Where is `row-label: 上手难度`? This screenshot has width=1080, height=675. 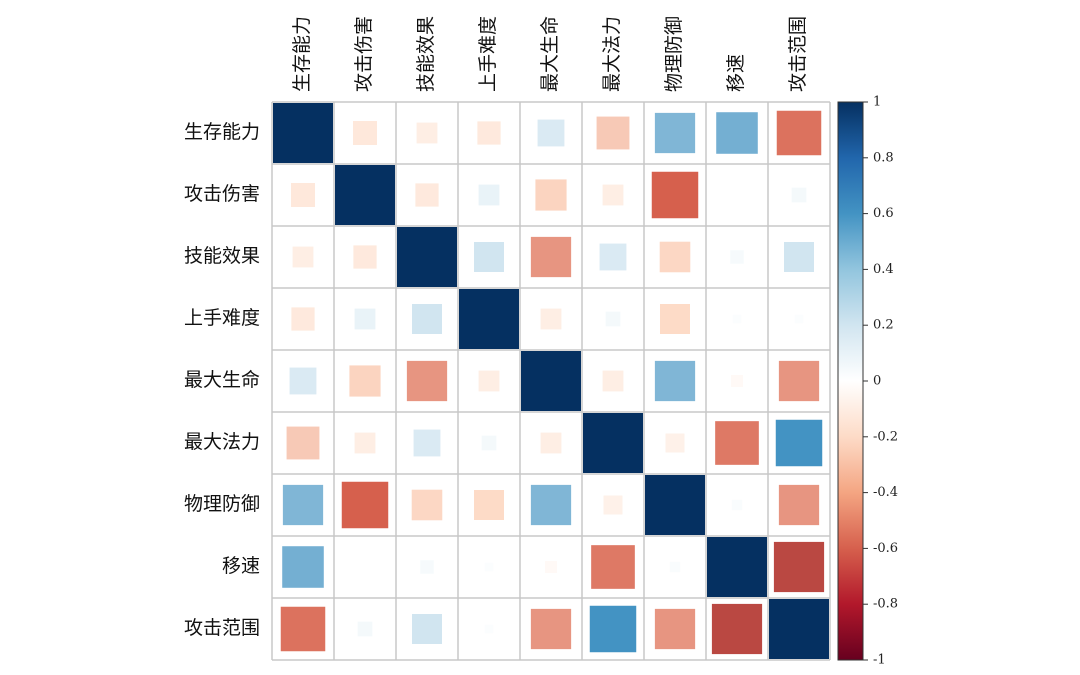
row-label: 上手难度 is located at coordinates (222, 318).